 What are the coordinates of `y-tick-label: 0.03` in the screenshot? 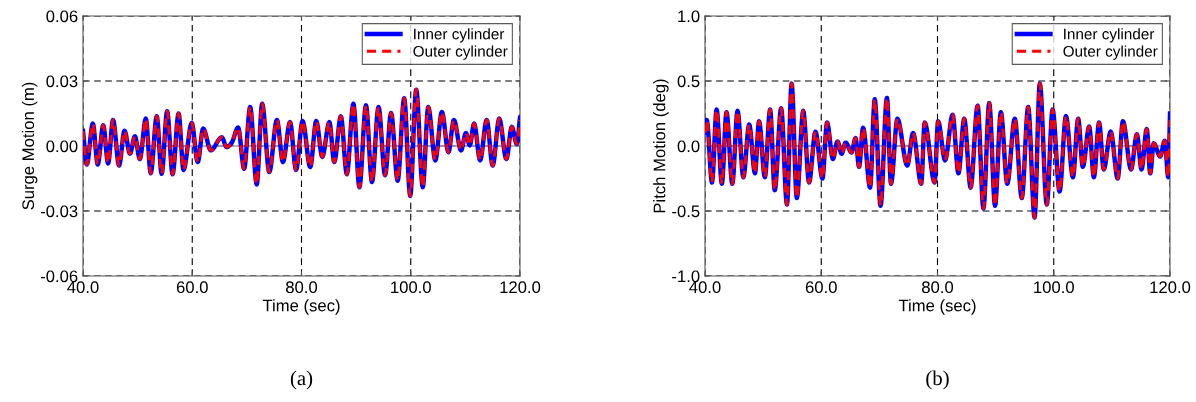 It's located at (62, 81).